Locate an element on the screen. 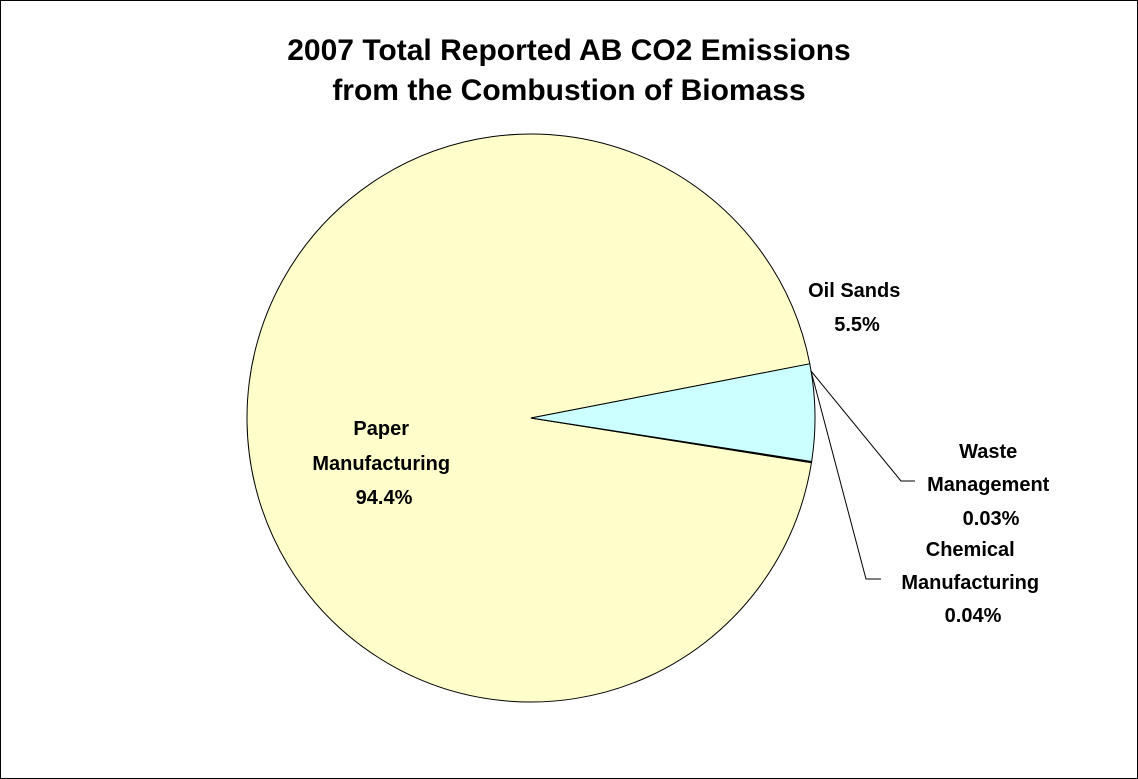 The height and width of the screenshot is (779, 1138). slice-value-label: 0.03% is located at coordinates (991, 519).